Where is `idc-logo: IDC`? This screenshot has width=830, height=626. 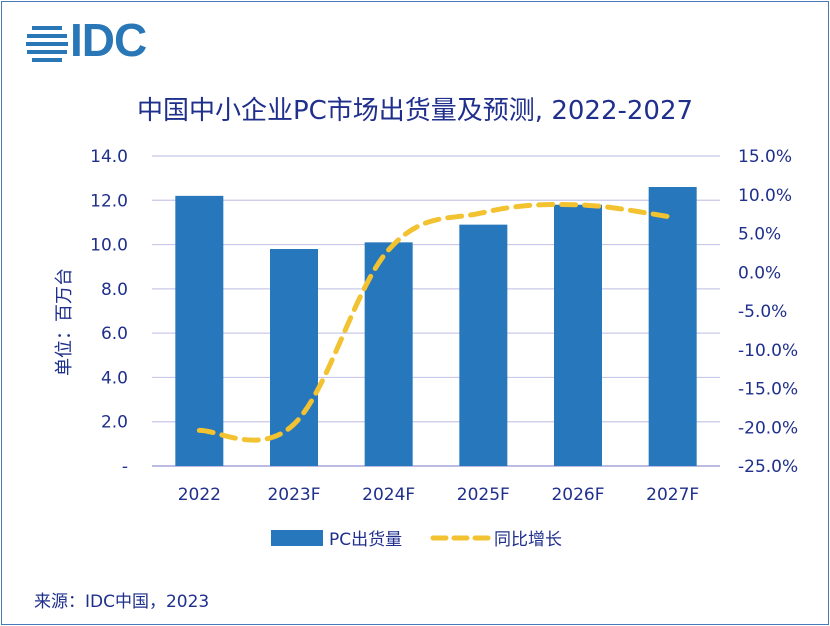
idc-logo: IDC is located at coordinates (101, 40).